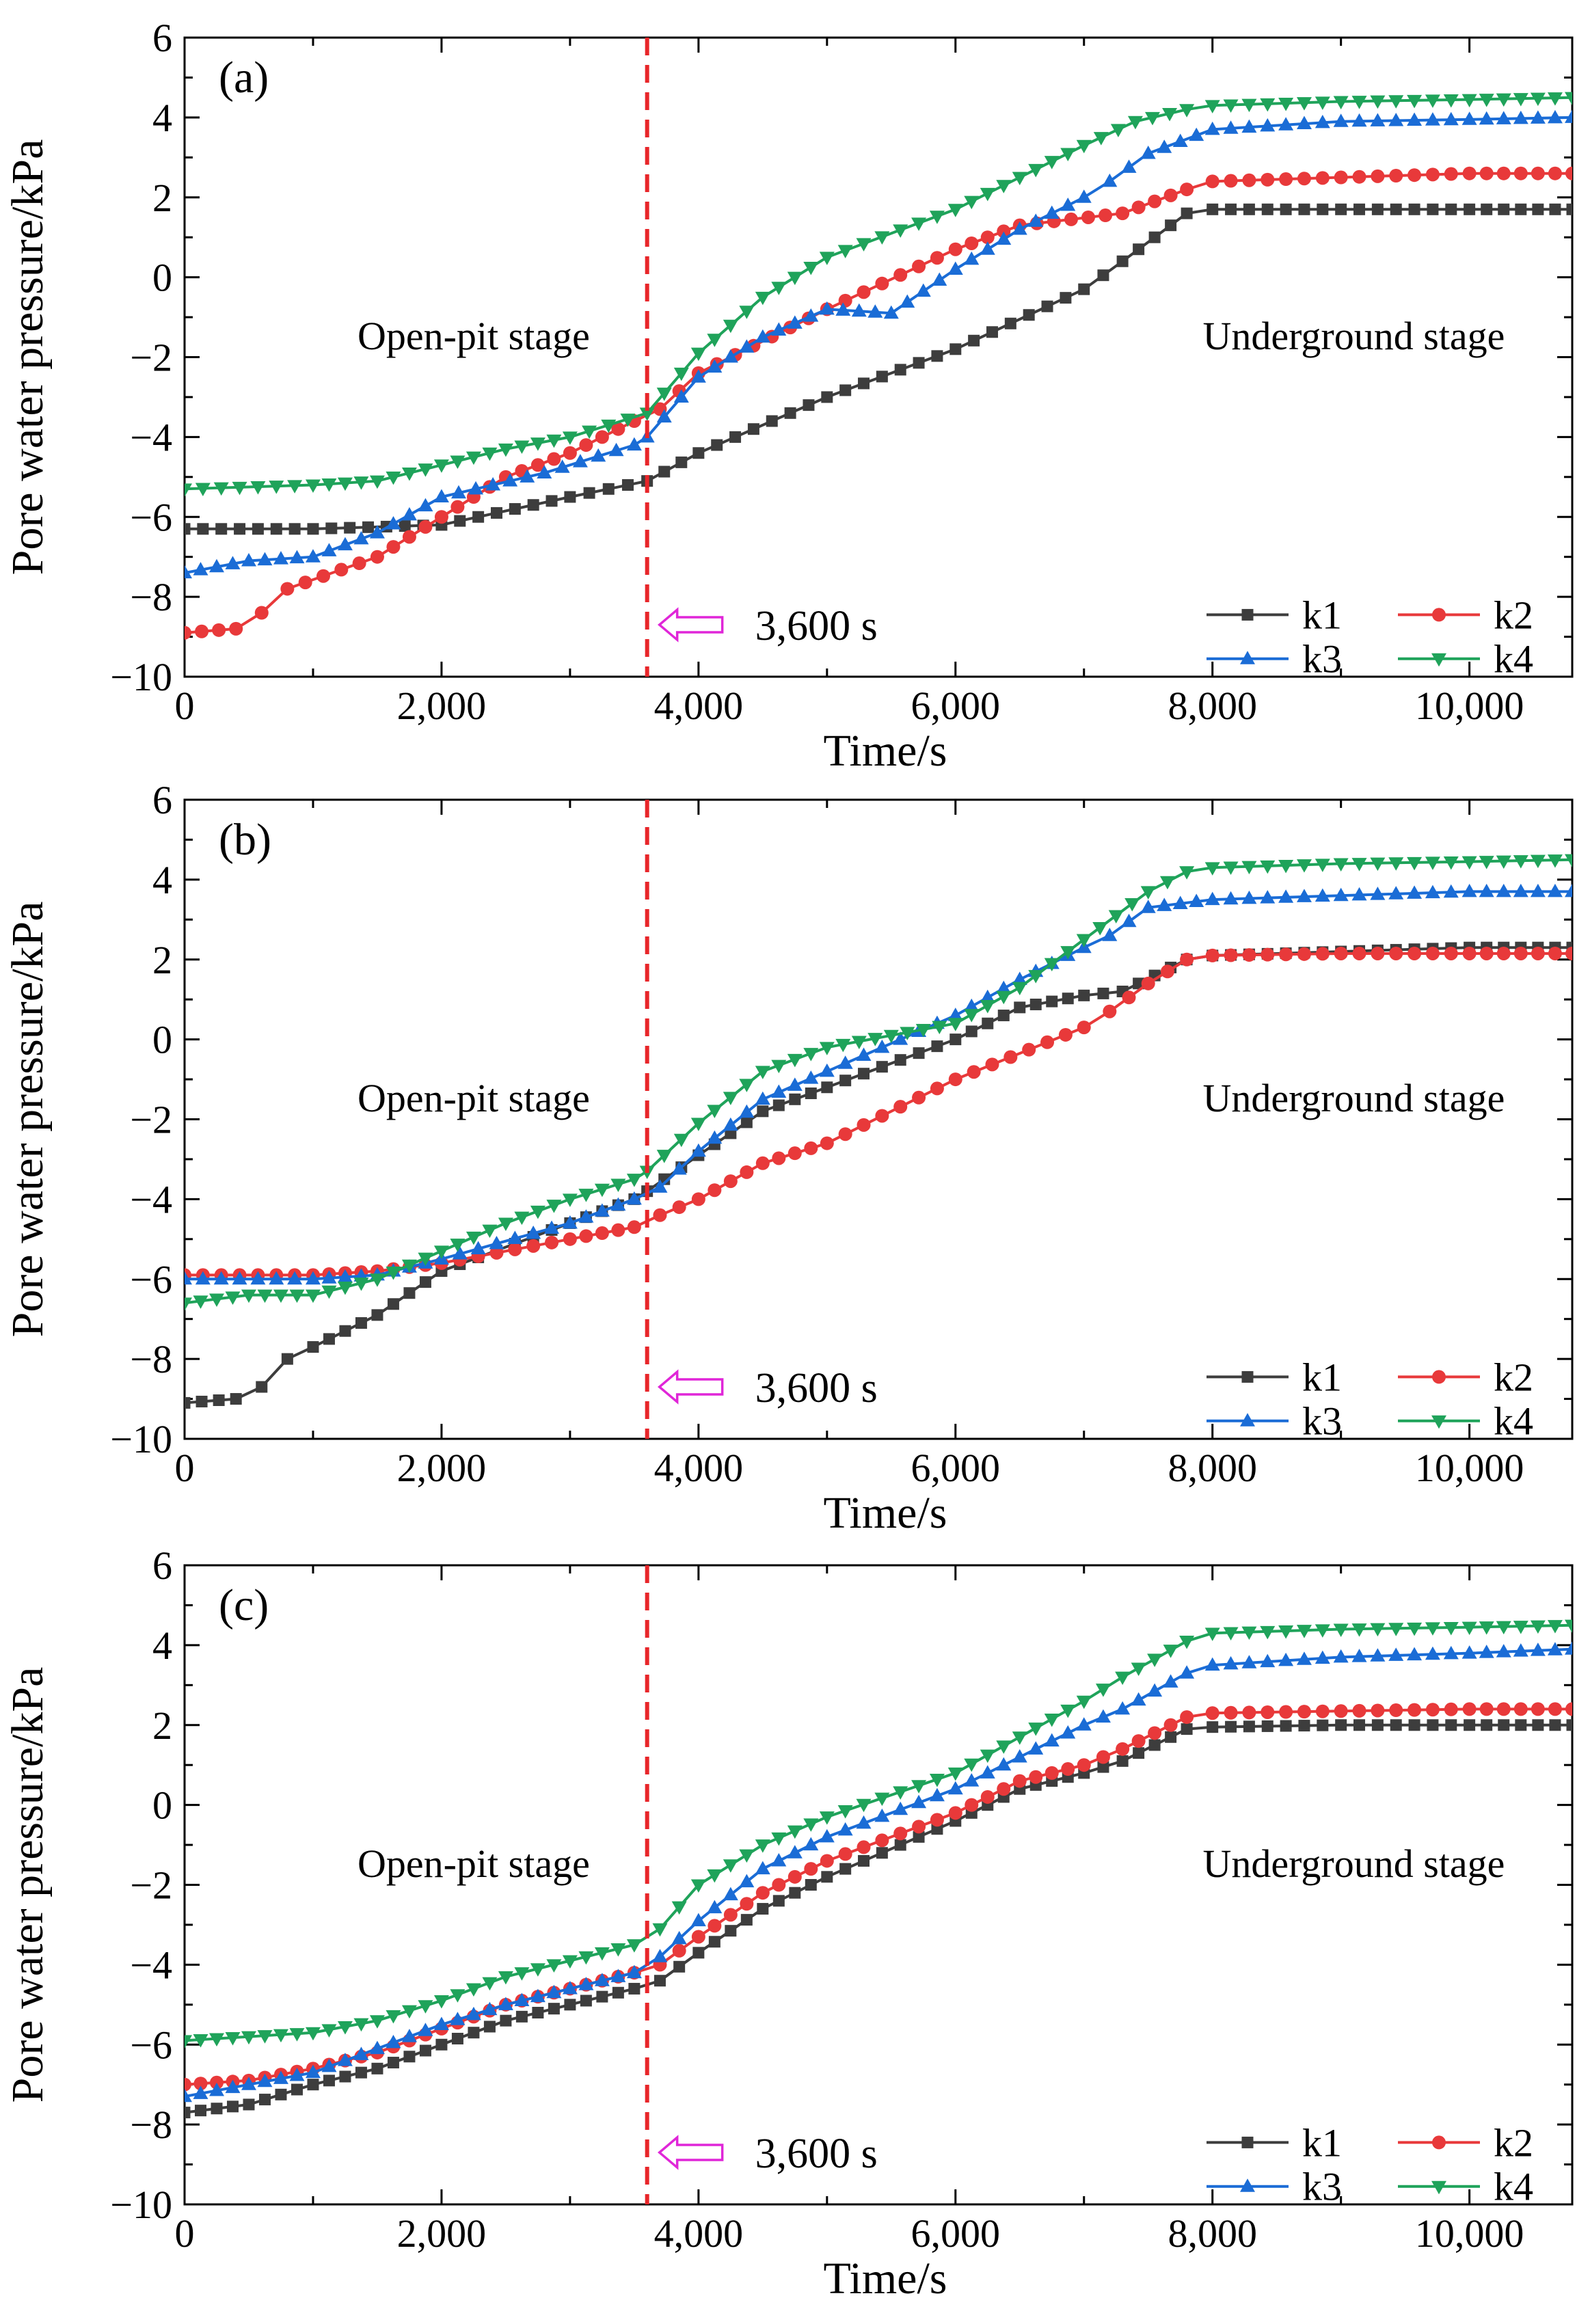 The width and height of the screenshot is (1590, 2324). What do you see at coordinates (690, 1387) in the screenshot?
I see `panel-b-arrow-icon` at bounding box center [690, 1387].